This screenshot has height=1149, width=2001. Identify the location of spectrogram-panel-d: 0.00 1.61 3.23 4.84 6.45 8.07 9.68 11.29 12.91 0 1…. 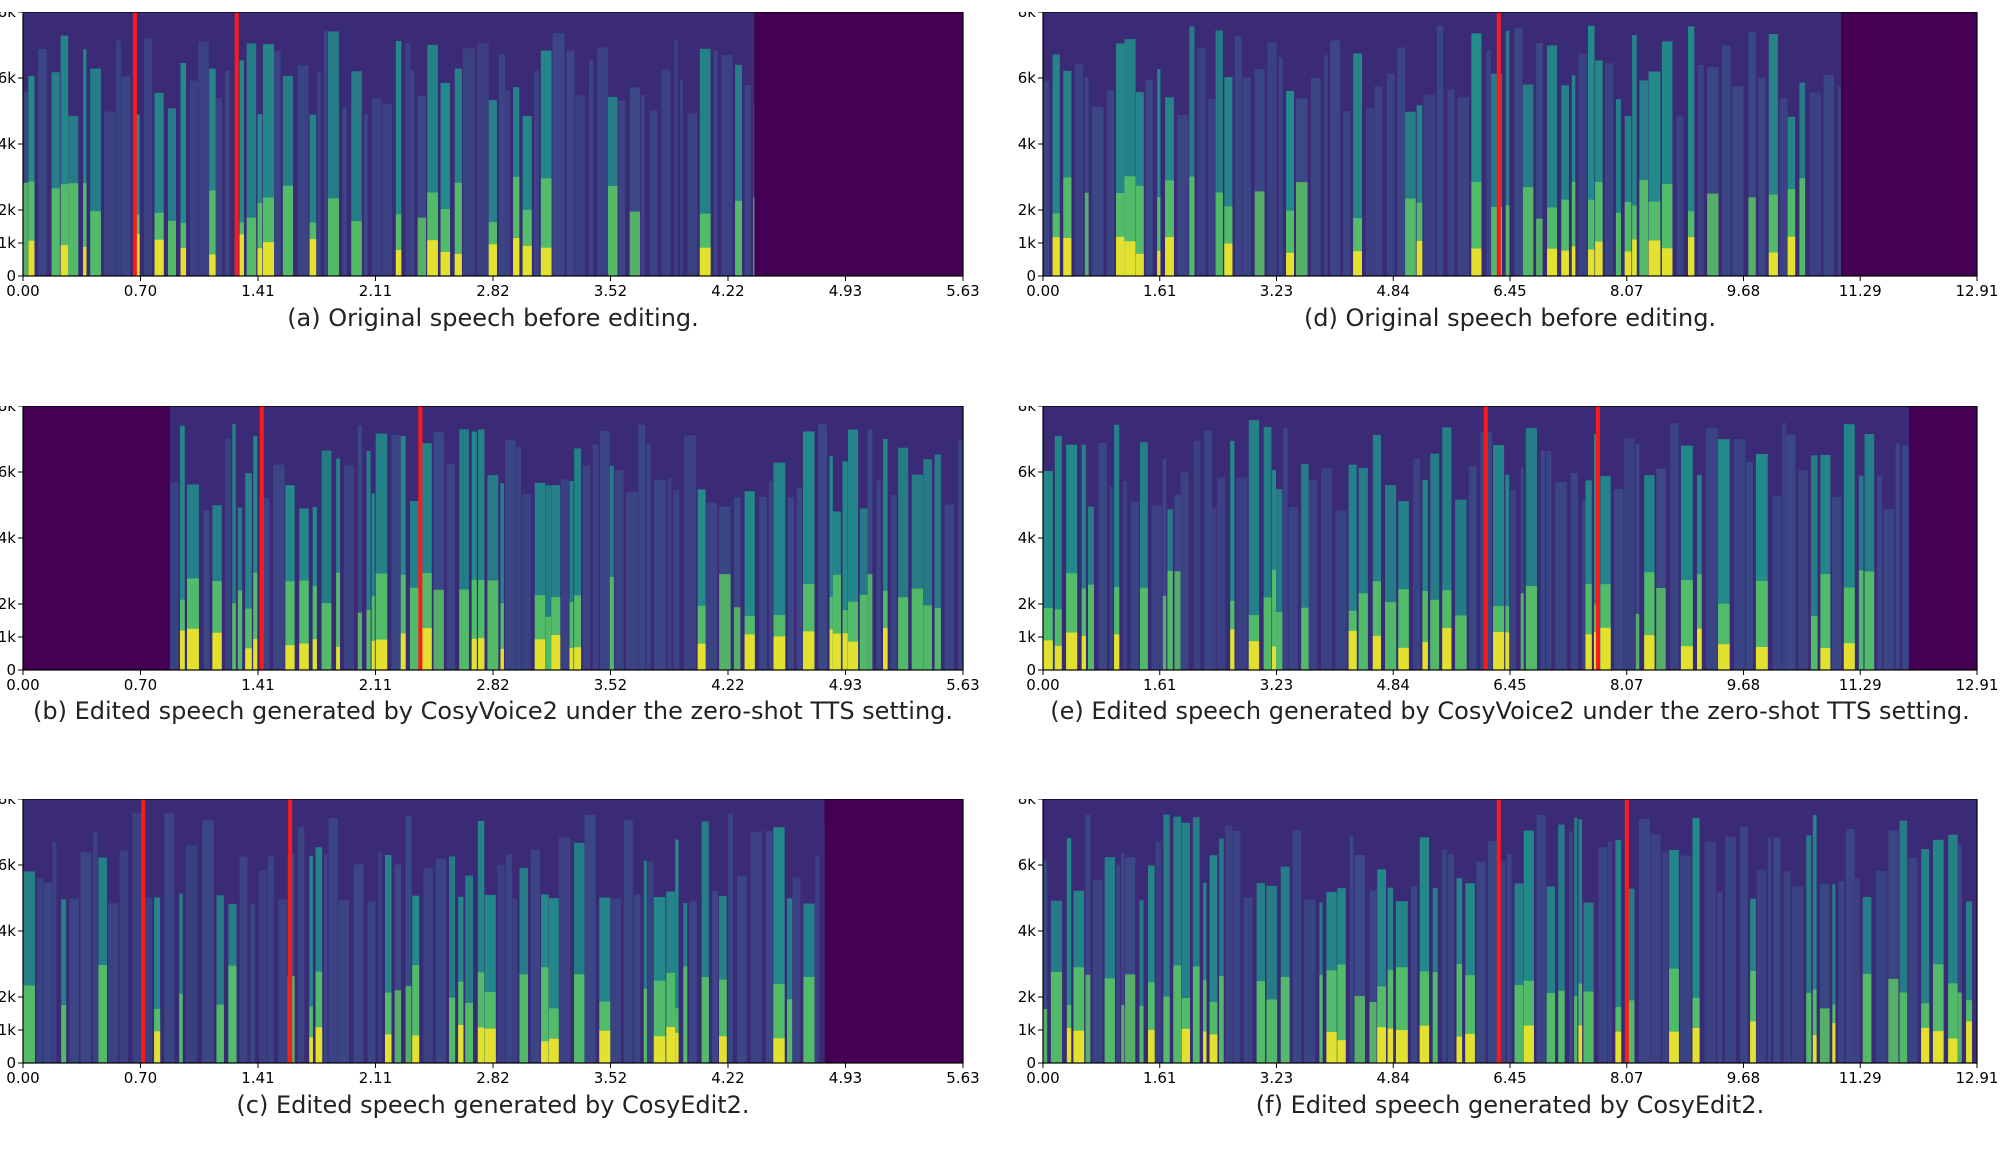
(1508, 156).